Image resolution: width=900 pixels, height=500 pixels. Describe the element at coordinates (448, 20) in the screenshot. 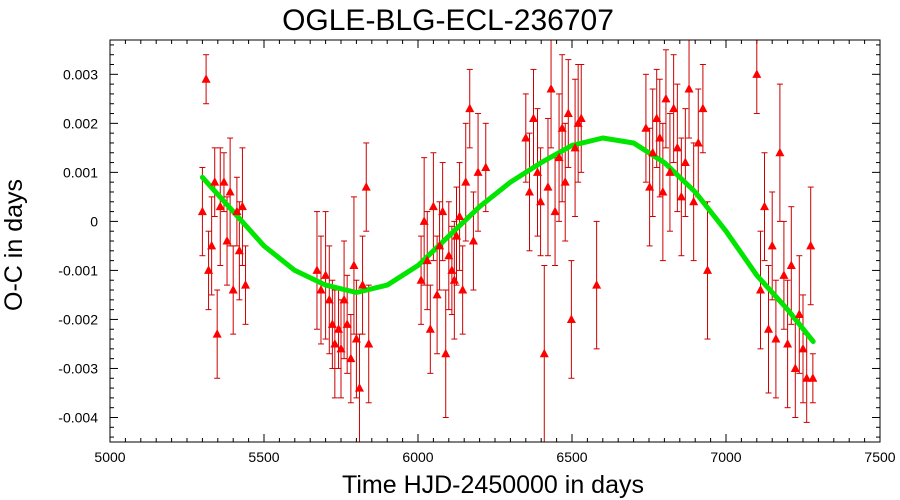

I see `chart-title: OGLE-BLG-ECL-236707` at that location.